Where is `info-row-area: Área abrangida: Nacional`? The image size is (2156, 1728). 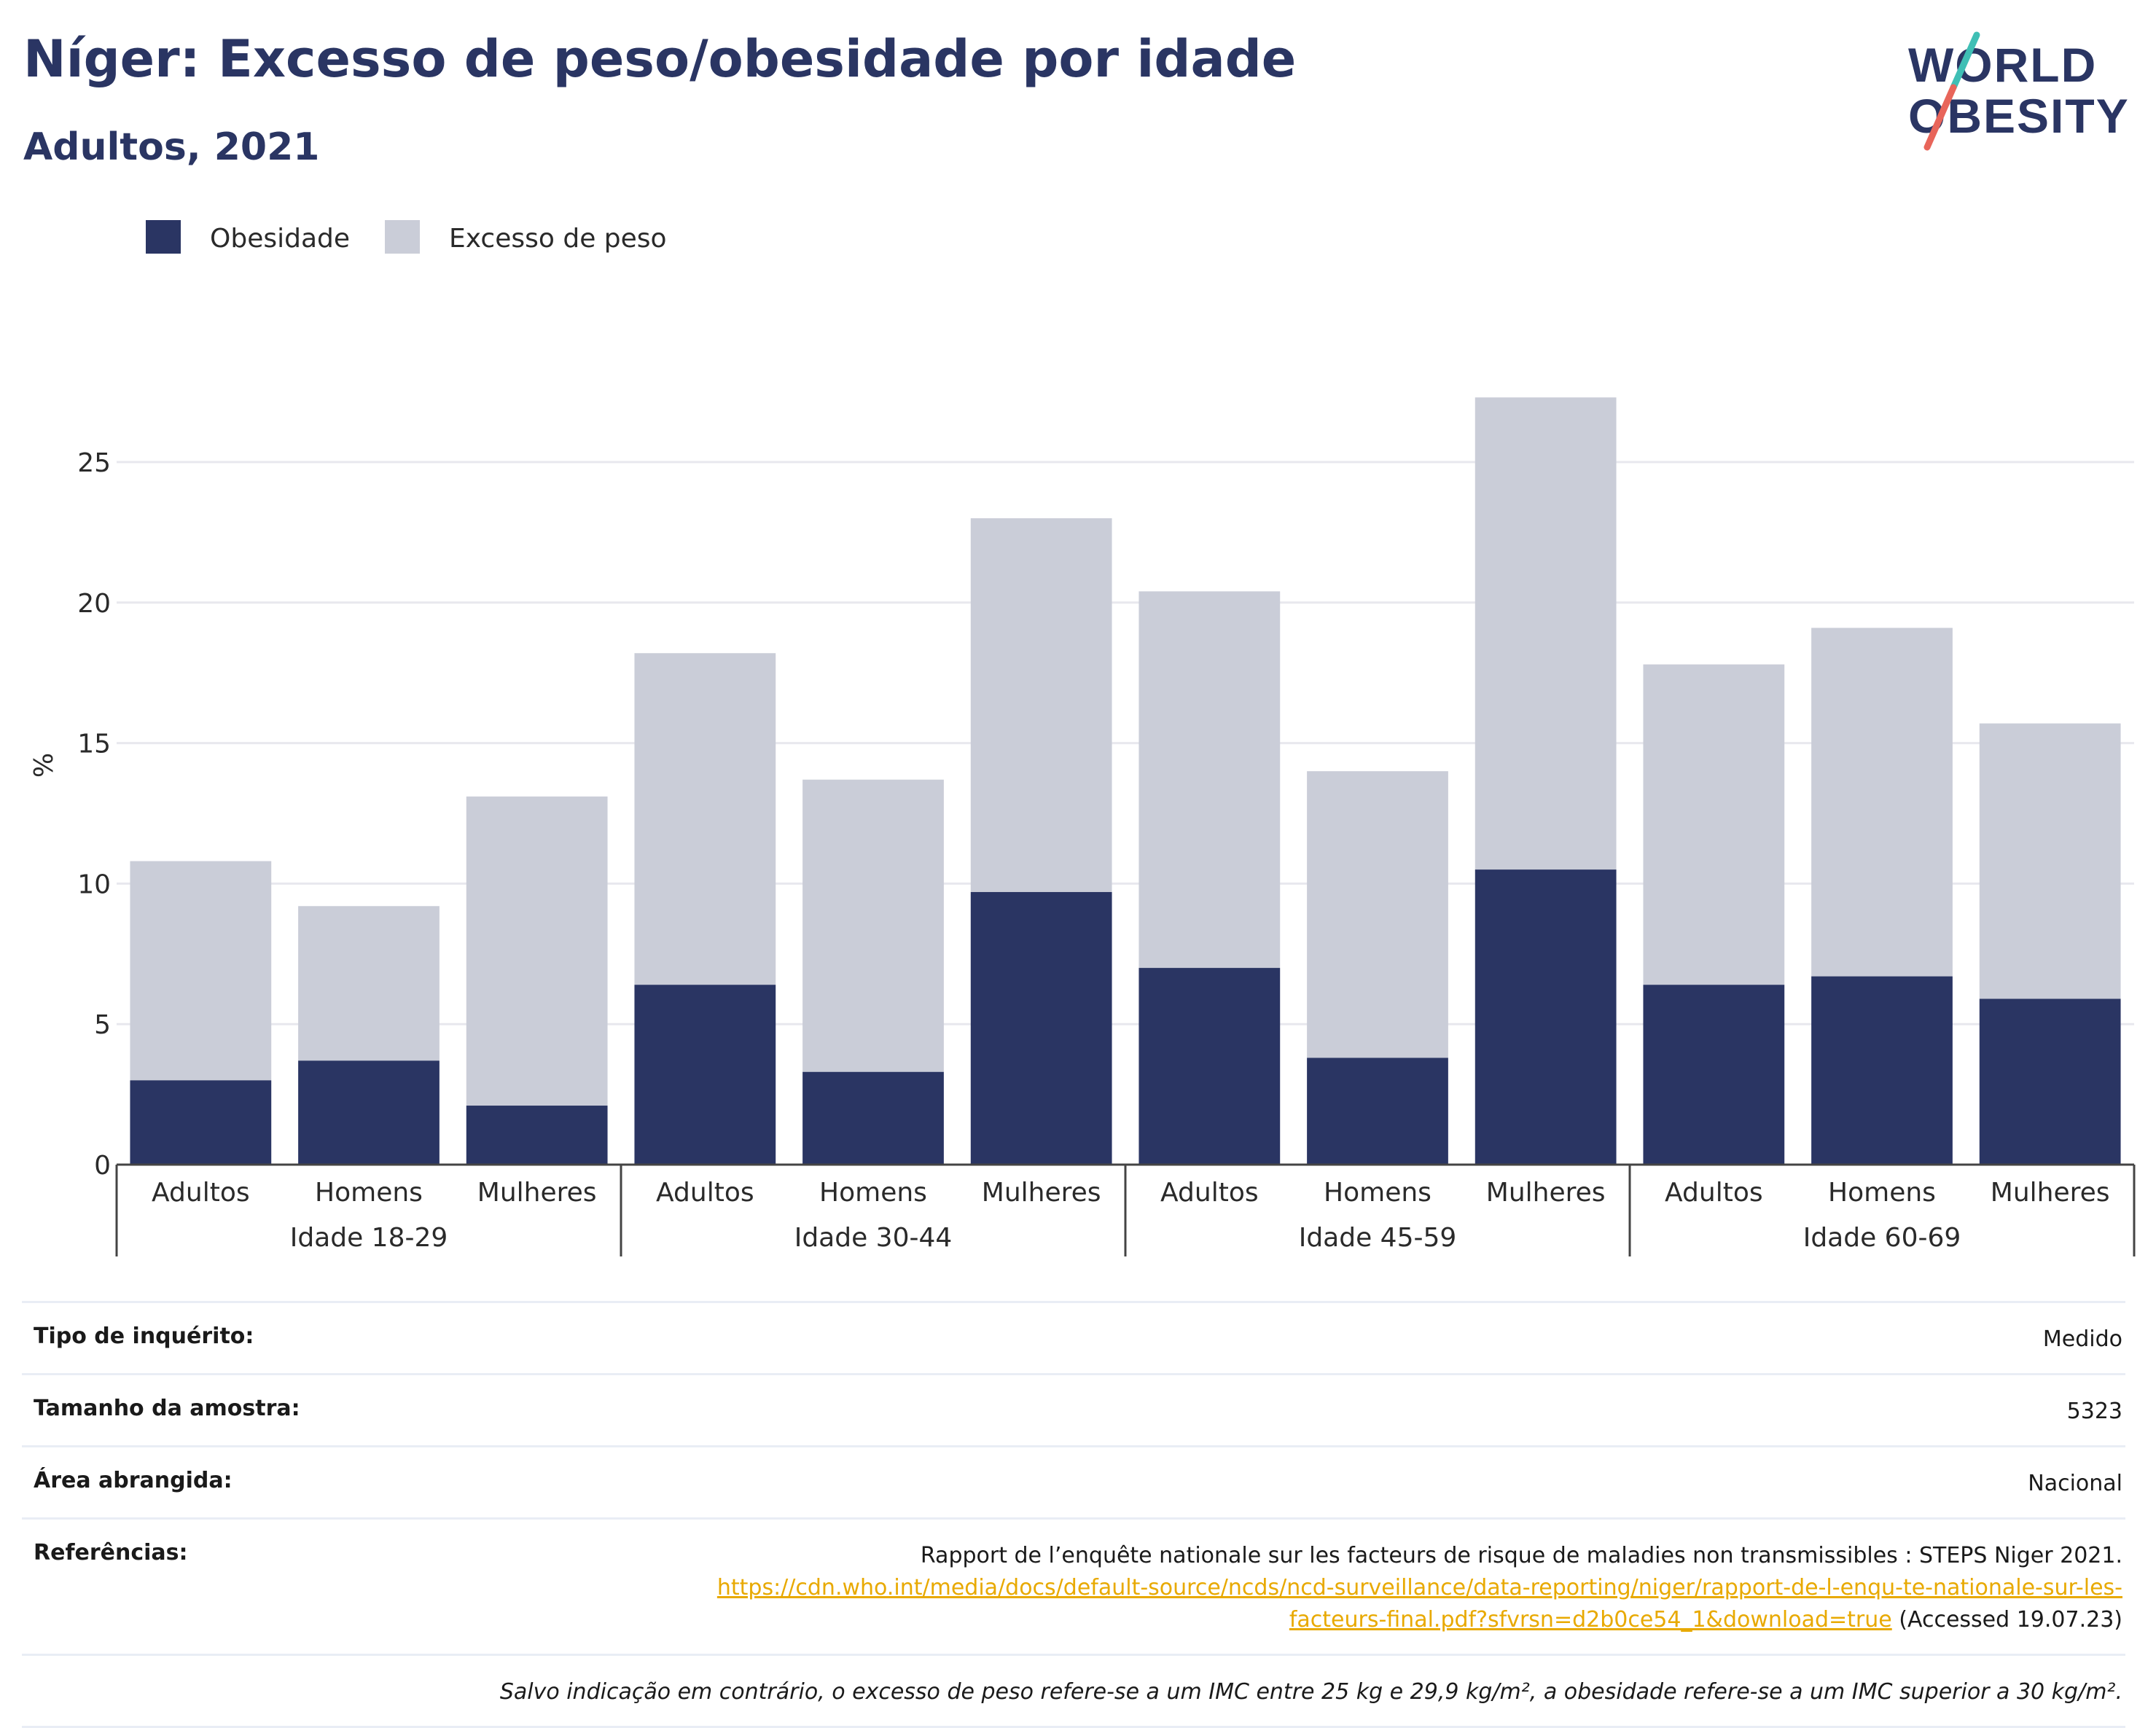
info-row-area: Área abrangida: Nacional is located at coordinates (1073, 1482).